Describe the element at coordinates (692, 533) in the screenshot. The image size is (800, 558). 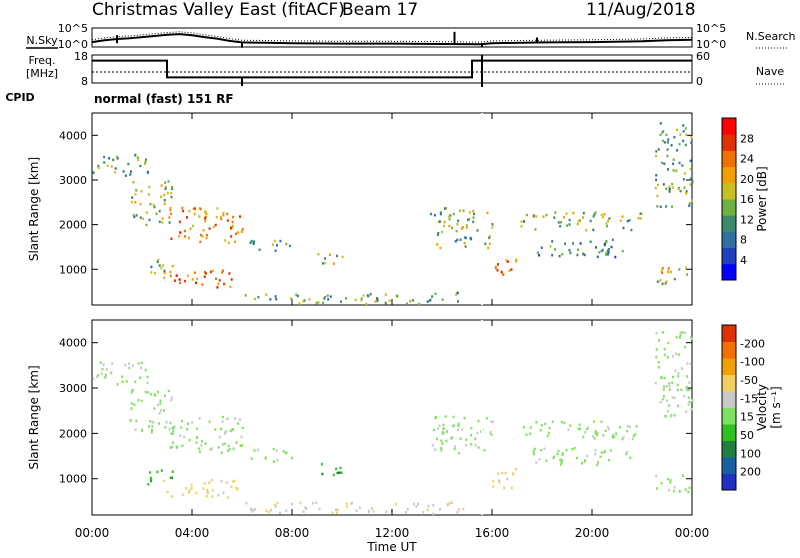
I see `x-tick-label: 00:00` at that location.